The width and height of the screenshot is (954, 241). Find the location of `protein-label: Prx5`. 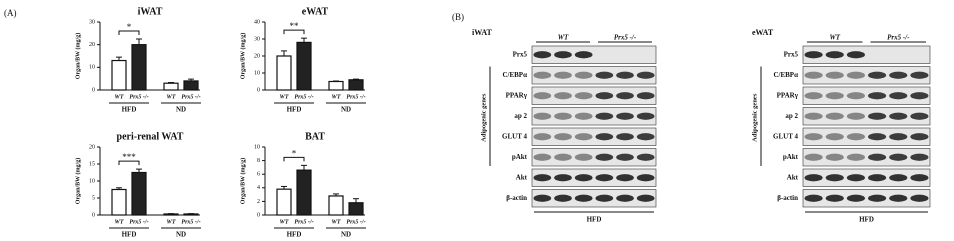

protein-label: Prx5 is located at coordinates (791, 54).